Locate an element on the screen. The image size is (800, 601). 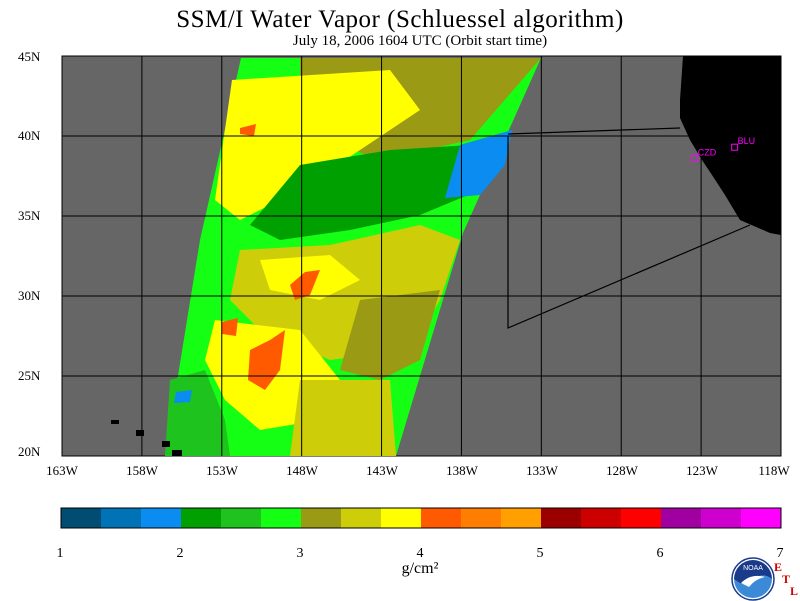
lat-label: 30N is located at coordinates (29, 295).